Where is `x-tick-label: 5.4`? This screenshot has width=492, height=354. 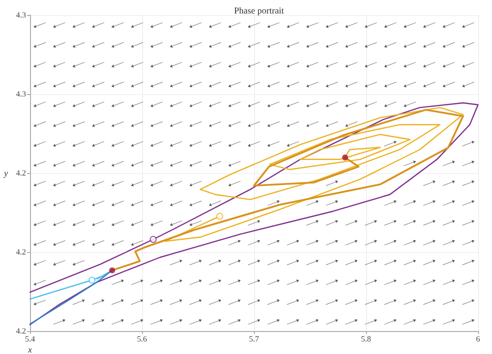 x-tick-label: 5.4 is located at coordinates (30, 339).